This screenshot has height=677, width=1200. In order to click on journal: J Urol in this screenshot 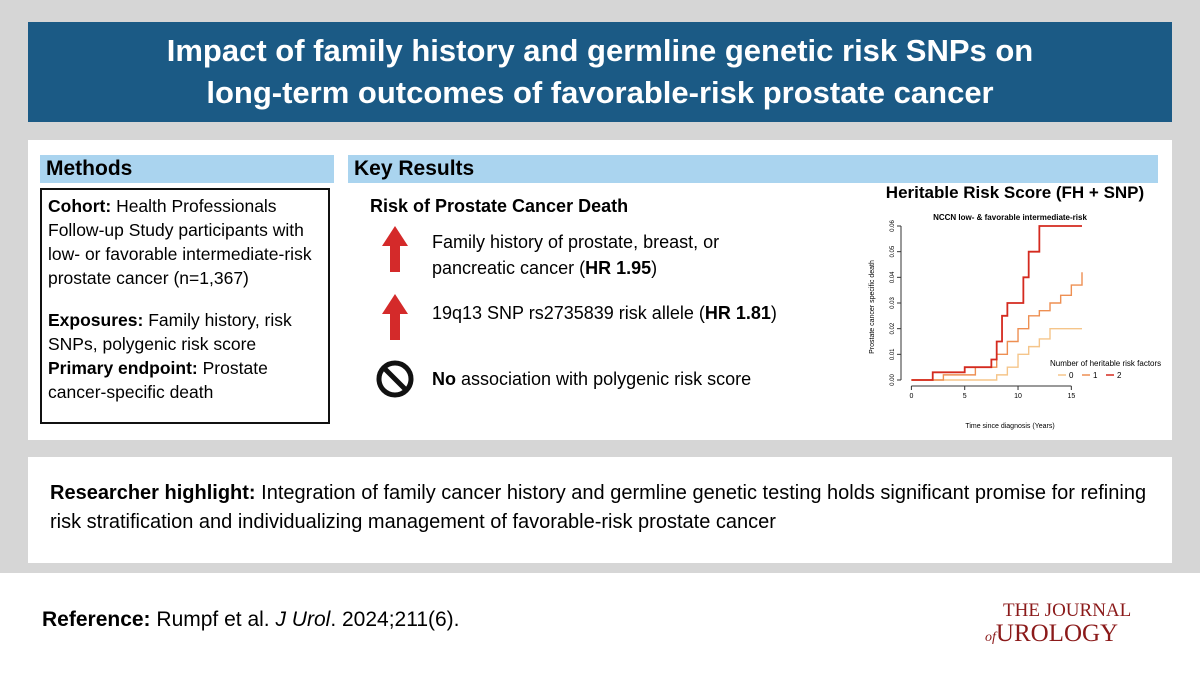, I will do `click(303, 619)`.